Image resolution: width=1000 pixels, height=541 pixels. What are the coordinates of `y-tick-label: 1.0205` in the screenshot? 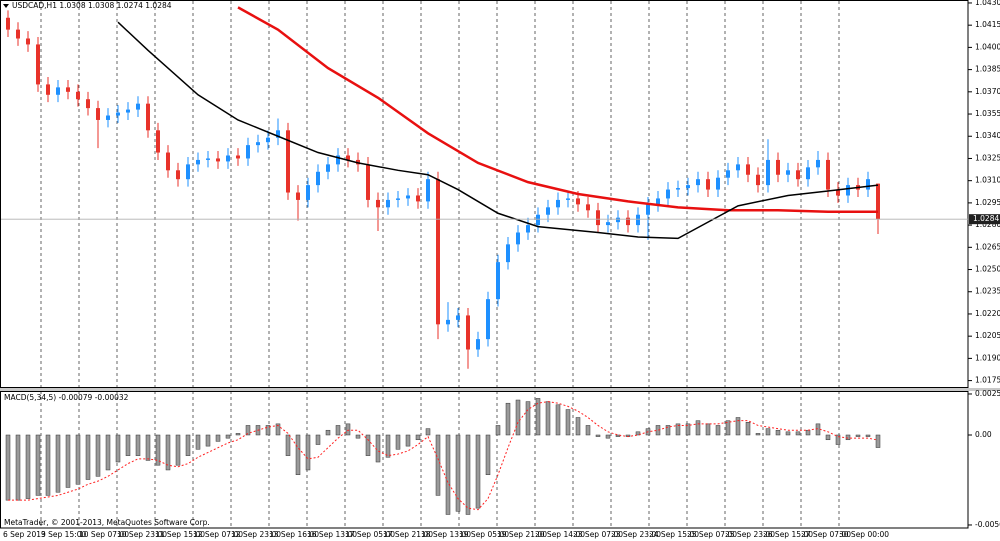 It's located at (987, 335).